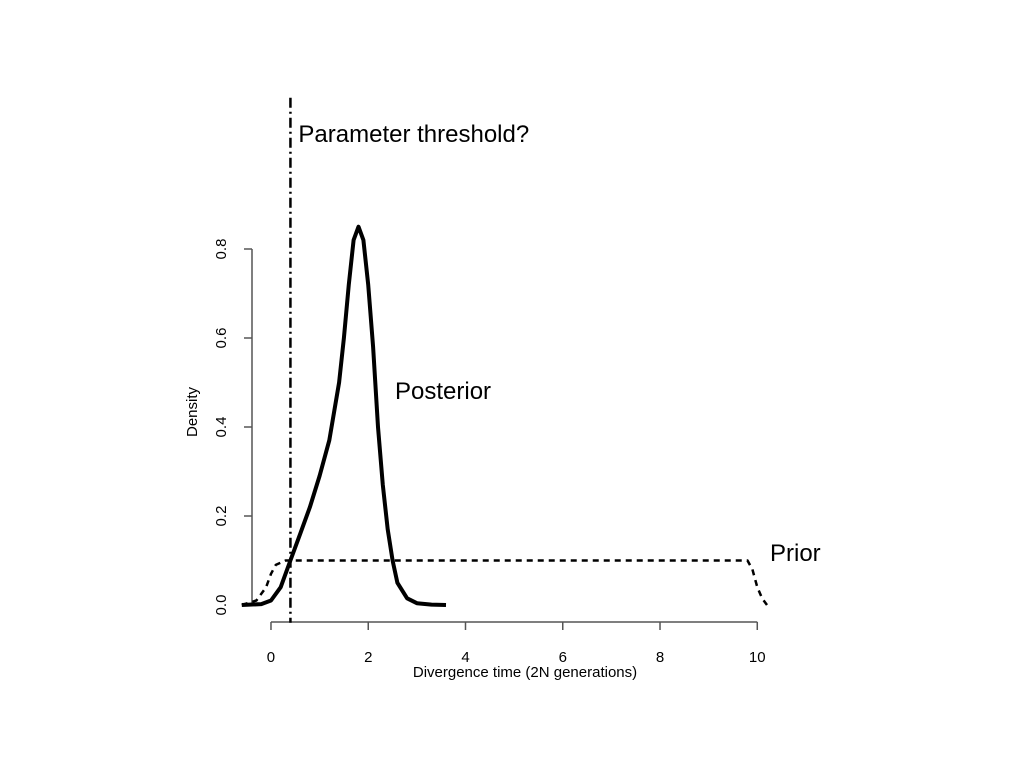  Describe the element at coordinates (221, 516) in the screenshot. I see `y-tick-label: 0.2` at that location.